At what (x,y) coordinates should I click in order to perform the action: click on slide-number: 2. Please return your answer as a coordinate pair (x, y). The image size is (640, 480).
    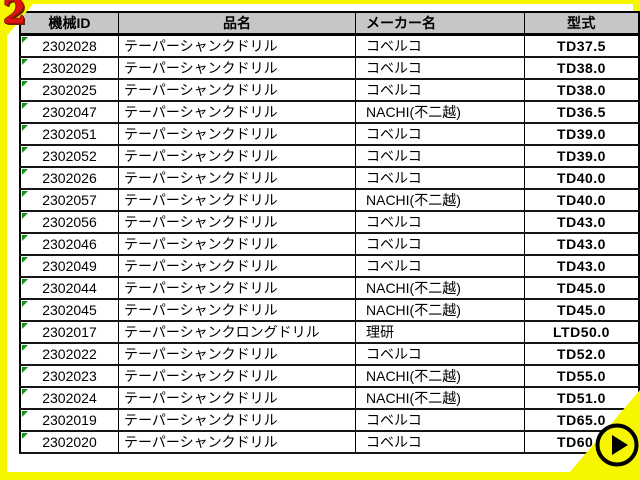
    Looking at the image, I should click on (14, 15).